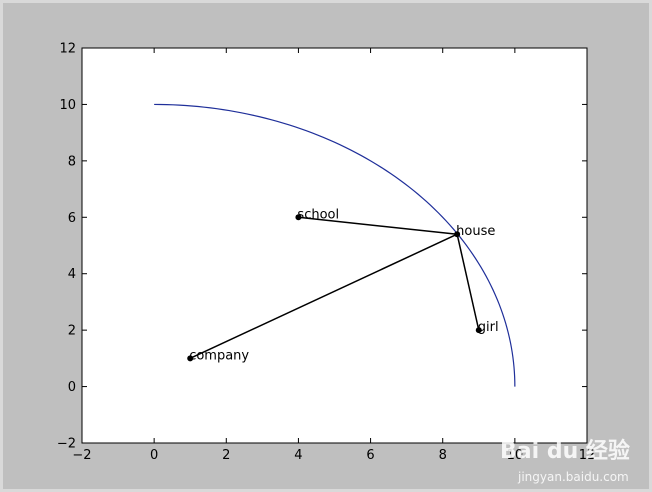 This screenshot has width=652, height=492. I want to click on edge-house-company, so click(323, 296).